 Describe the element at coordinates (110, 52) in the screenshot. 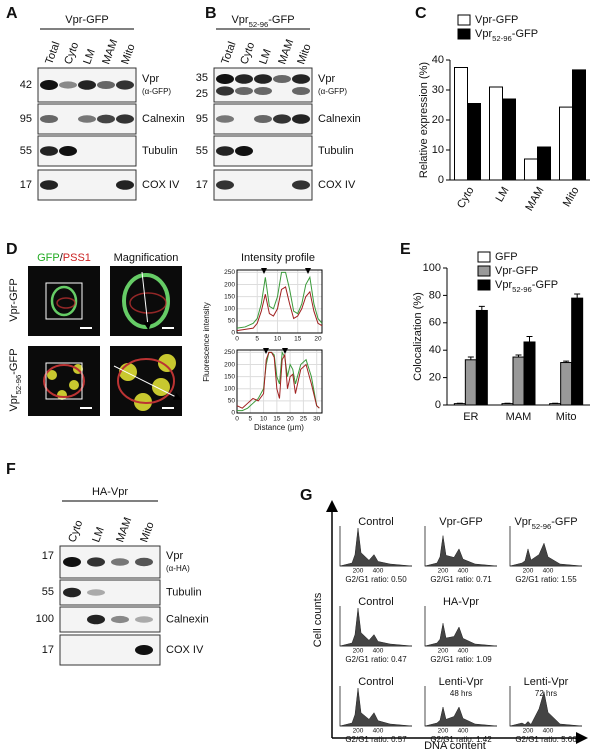

I see `lane-label: MAM` at that location.